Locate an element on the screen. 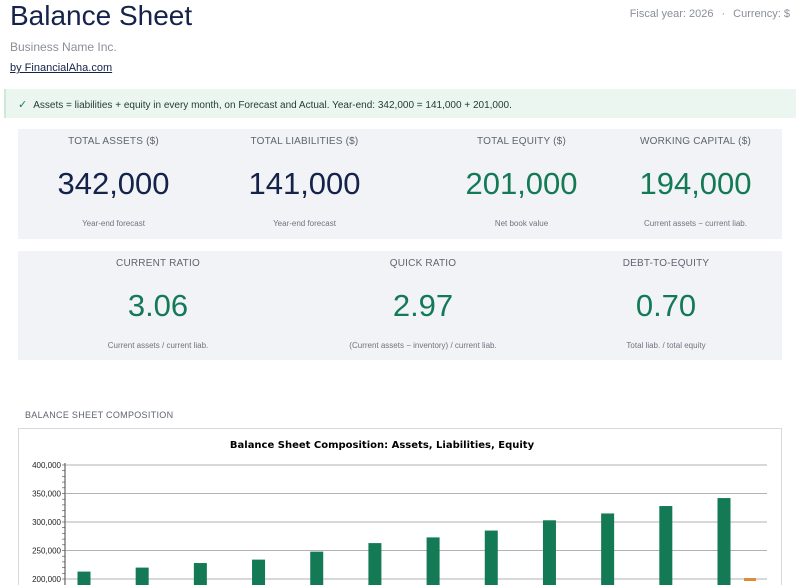  kpi-value: 0.70 is located at coordinates (666, 305).